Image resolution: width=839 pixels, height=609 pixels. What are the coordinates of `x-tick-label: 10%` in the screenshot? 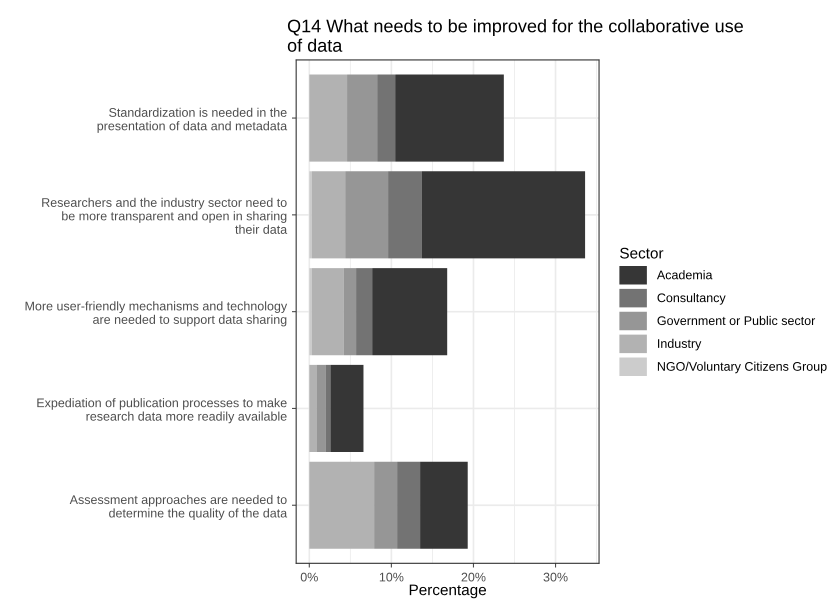 It's located at (392, 577).